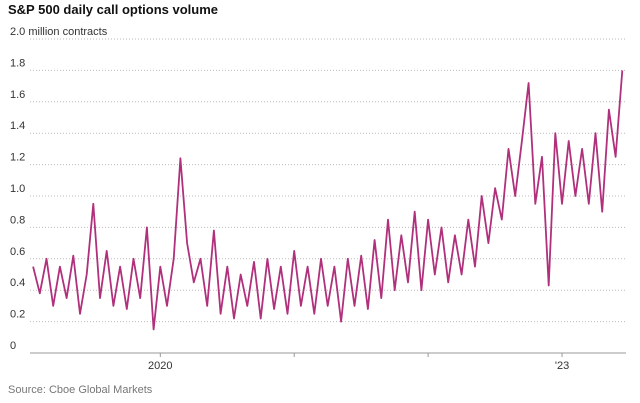 The width and height of the screenshot is (640, 403). What do you see at coordinates (17, 220) in the screenshot?
I see `y-tick-label: 0.8` at bounding box center [17, 220].